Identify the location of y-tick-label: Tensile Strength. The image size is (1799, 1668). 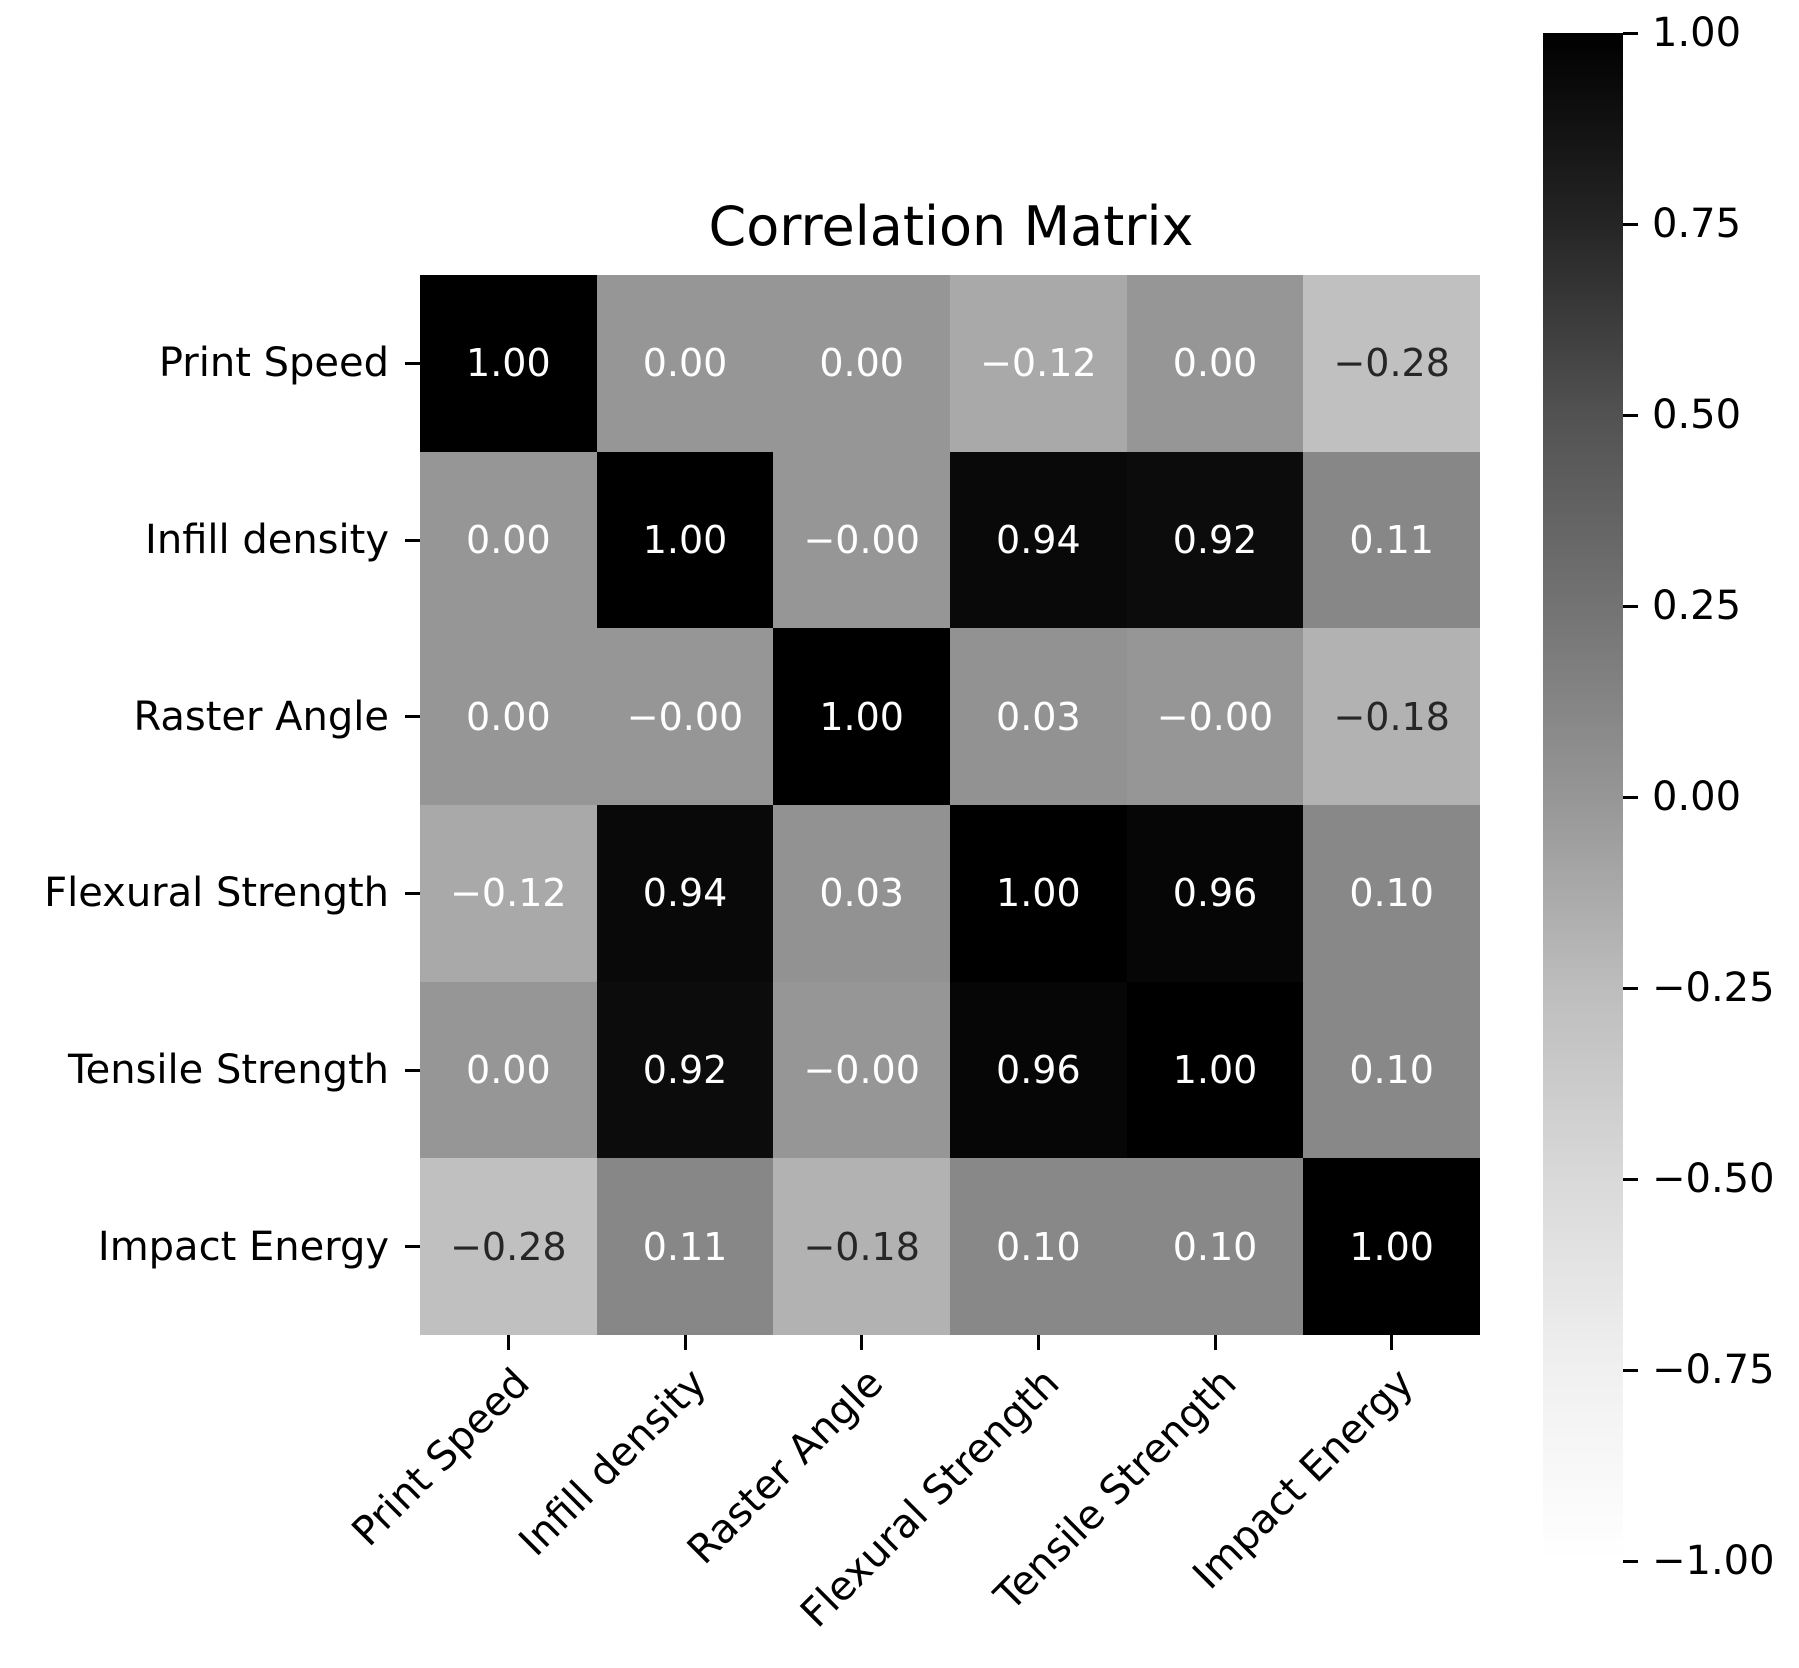
(228, 1070).